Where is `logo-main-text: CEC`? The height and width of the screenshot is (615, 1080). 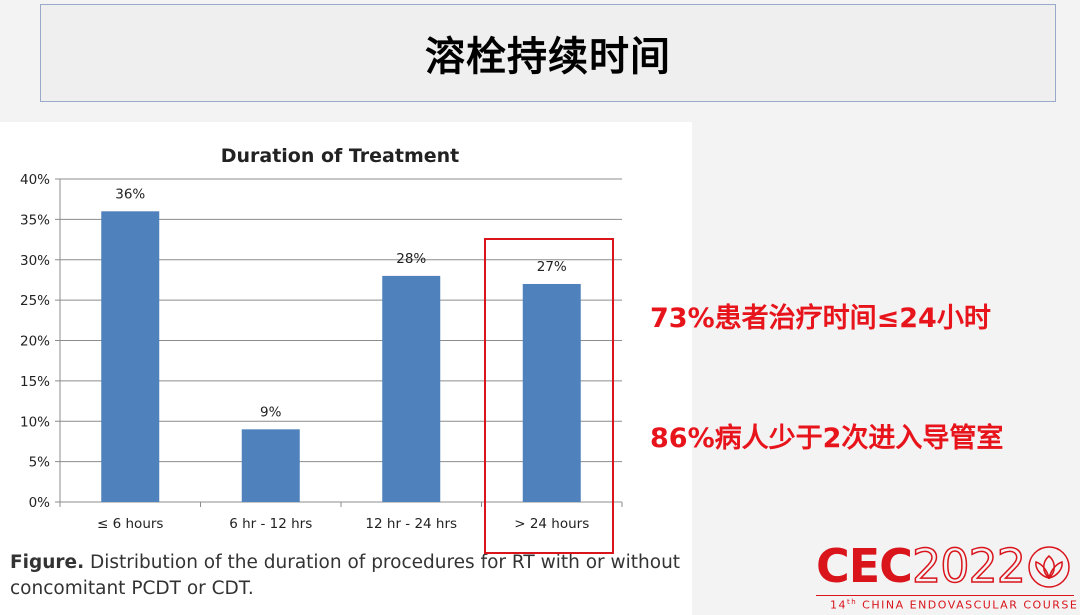 logo-main-text: CEC is located at coordinates (864, 566).